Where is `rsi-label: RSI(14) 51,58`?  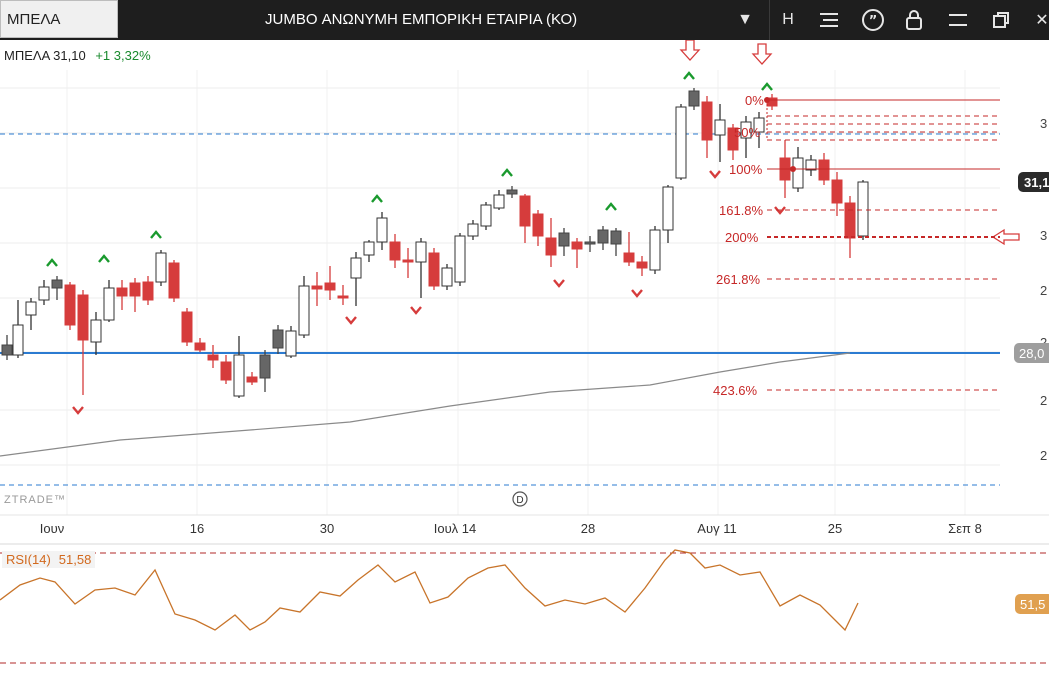
rsi-label: RSI(14) 51,58 is located at coordinates (49, 559).